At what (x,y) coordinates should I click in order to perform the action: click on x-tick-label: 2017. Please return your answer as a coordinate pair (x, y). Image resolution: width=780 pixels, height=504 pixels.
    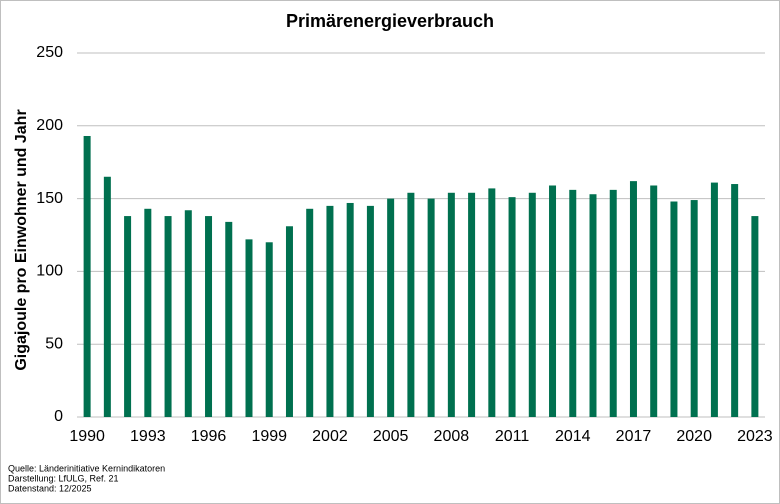
    Looking at the image, I should click on (634, 436).